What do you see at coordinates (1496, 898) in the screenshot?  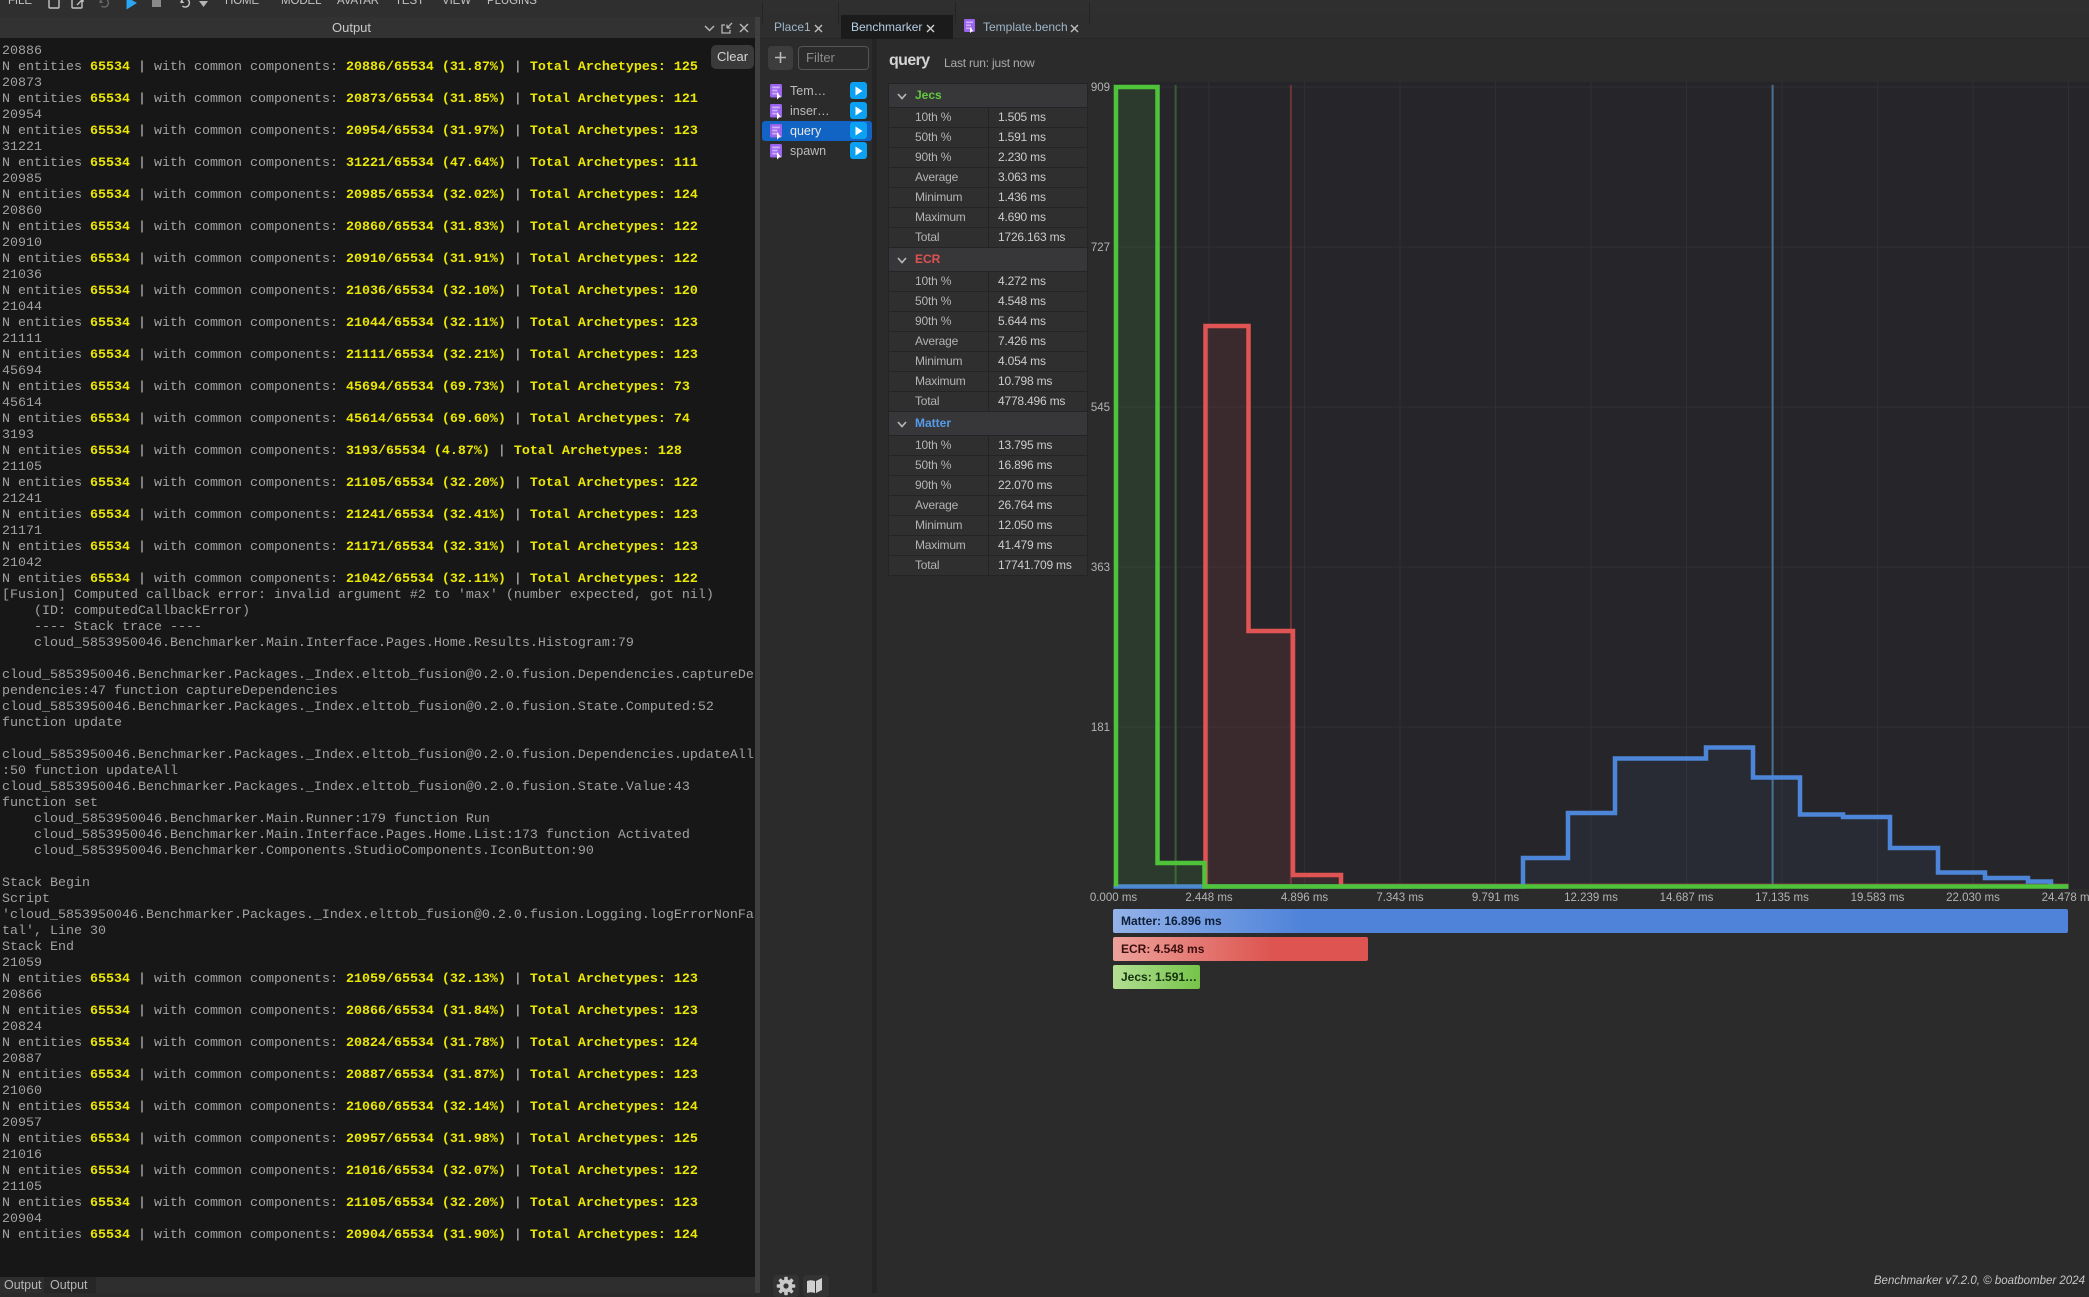 I see `svg-text: 9.791 ms` at bounding box center [1496, 898].